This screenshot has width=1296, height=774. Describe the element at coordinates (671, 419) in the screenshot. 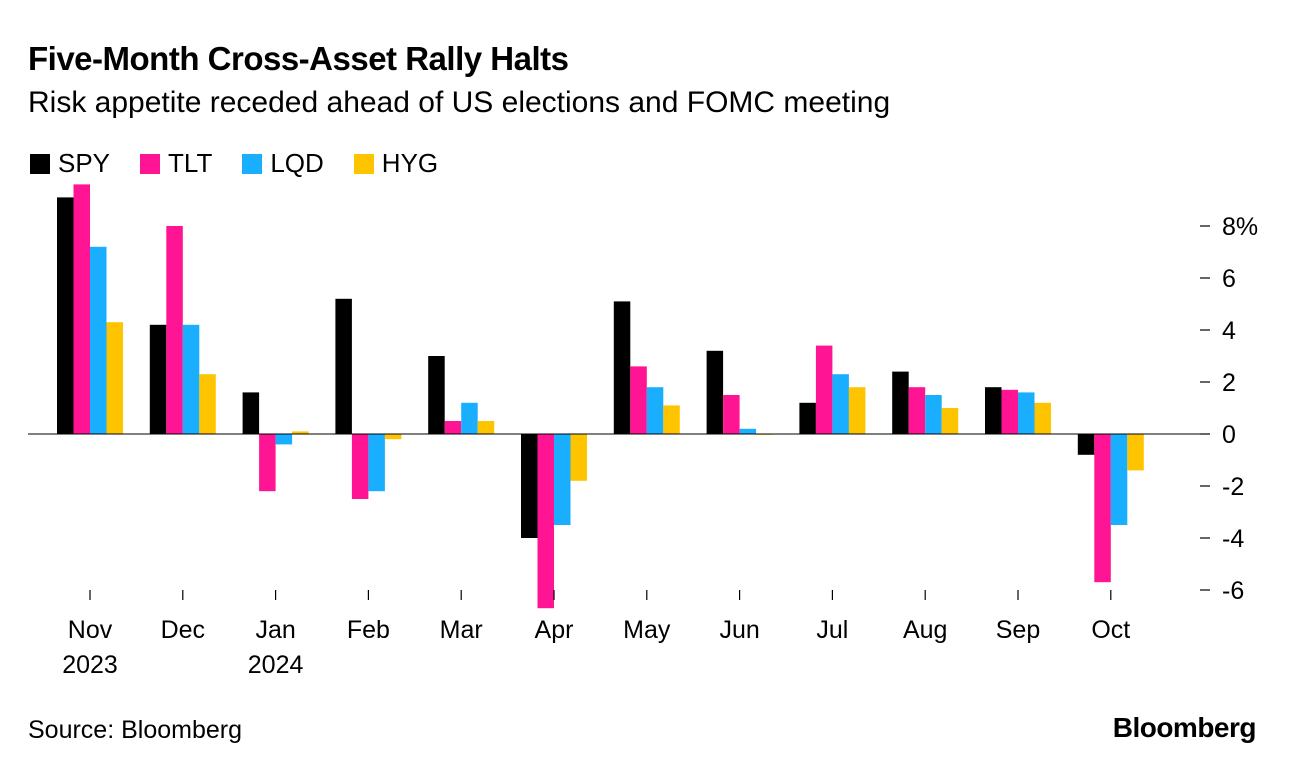

I see `bar-hyg-may` at that location.